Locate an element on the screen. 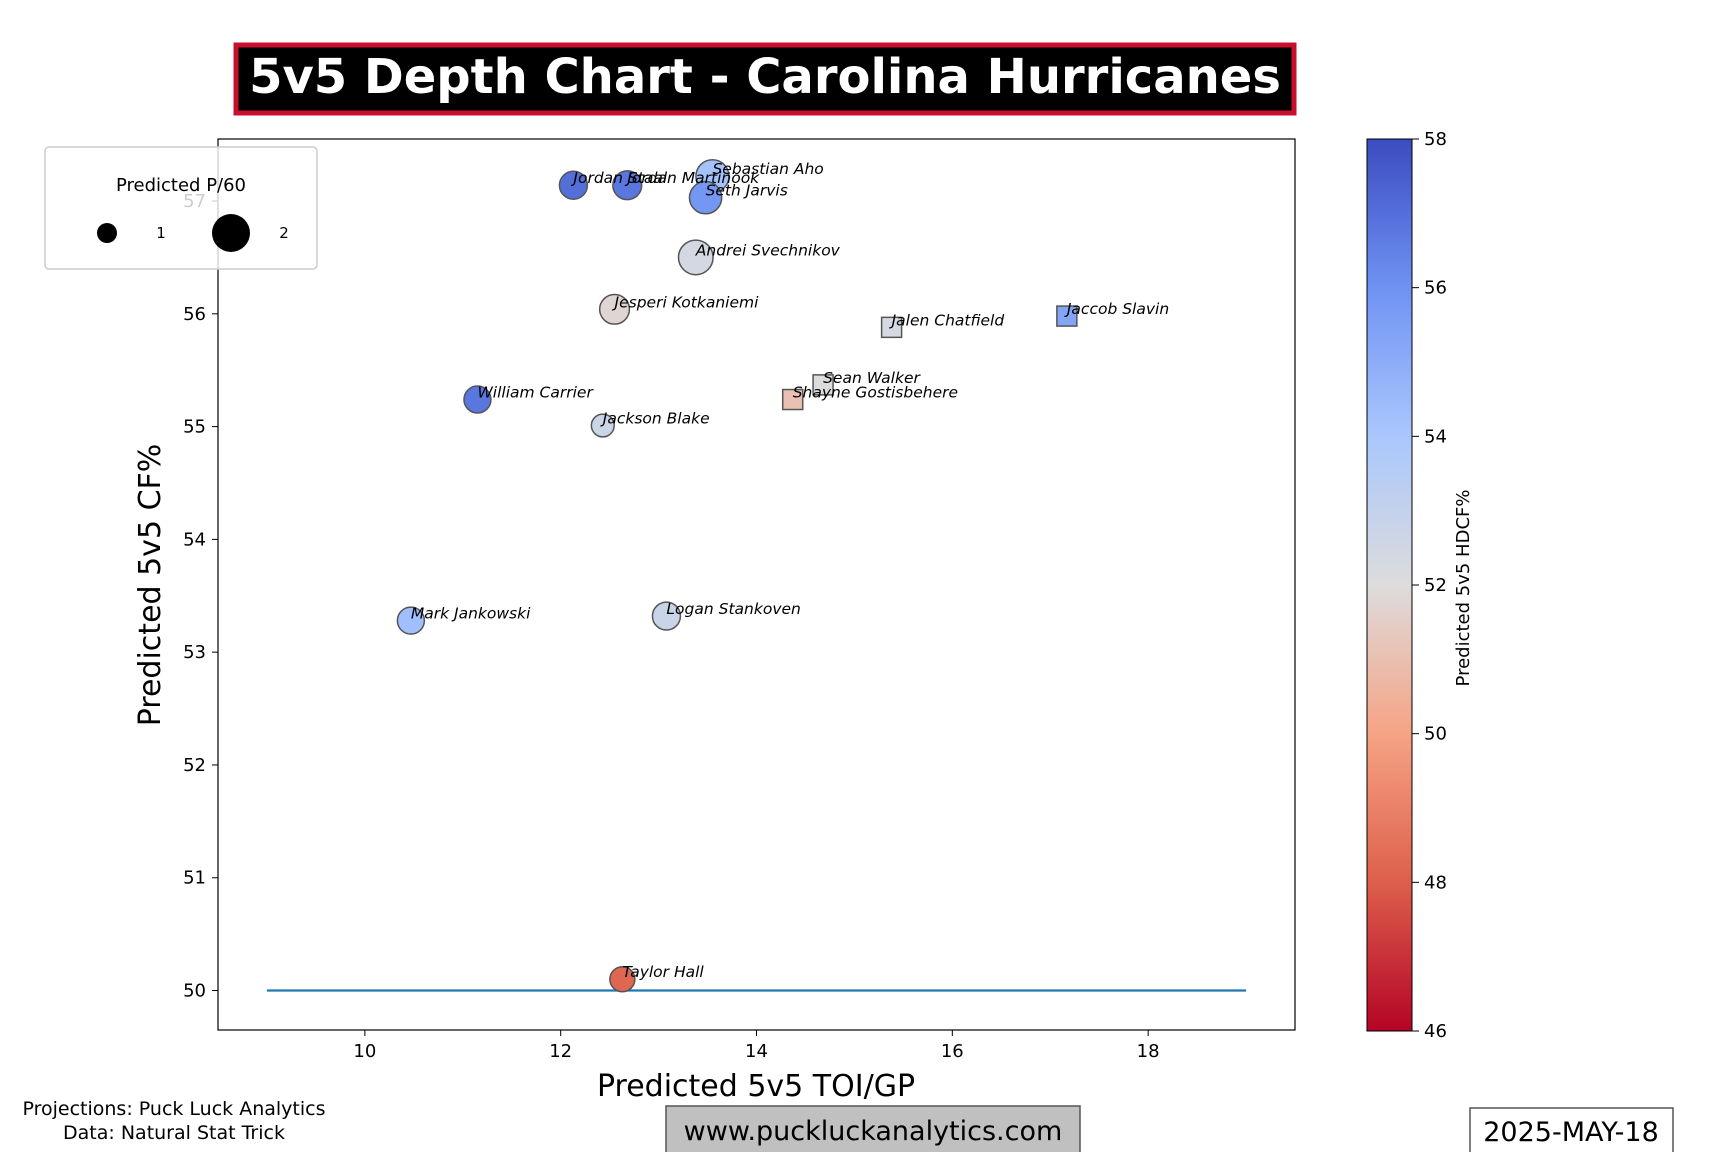 Image resolution: width=1728 pixels, height=1152 pixels. website-box is located at coordinates (873, 1128).